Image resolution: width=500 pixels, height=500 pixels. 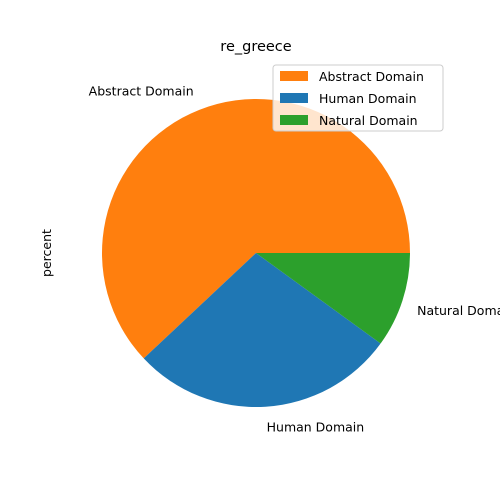 What do you see at coordinates (141, 90) in the screenshot?
I see `slice-label-abstract: Abstract Domain` at bounding box center [141, 90].